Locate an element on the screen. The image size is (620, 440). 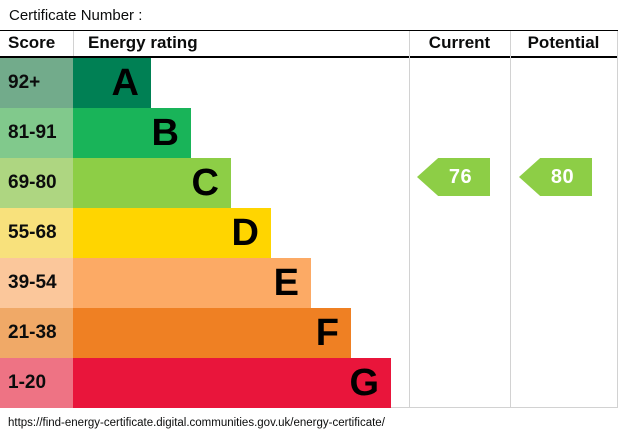
current-rating-arrow: 76 is located at coordinates (453, 177).